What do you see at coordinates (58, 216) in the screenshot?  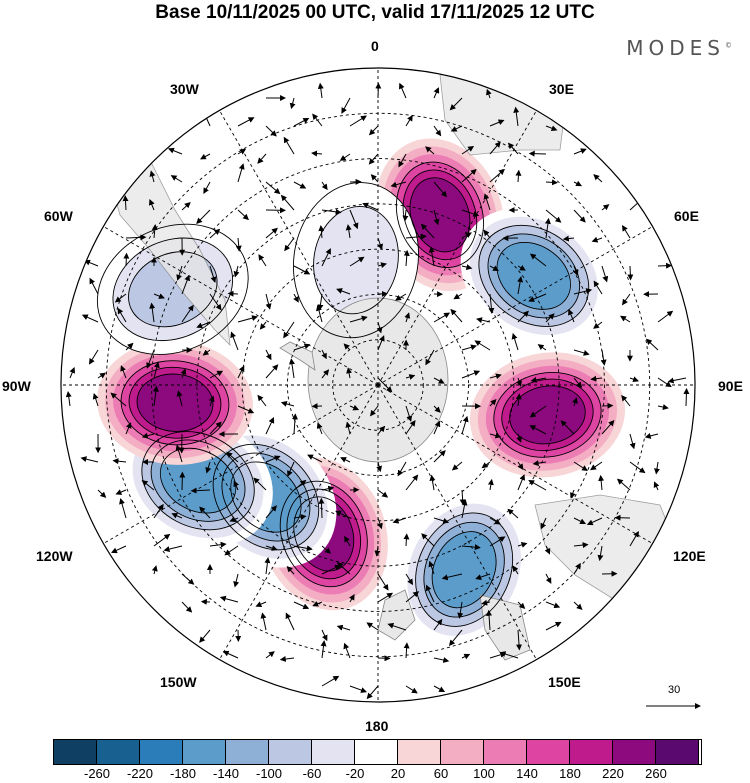 I see `lon-label-60w: 60W` at bounding box center [58, 216].